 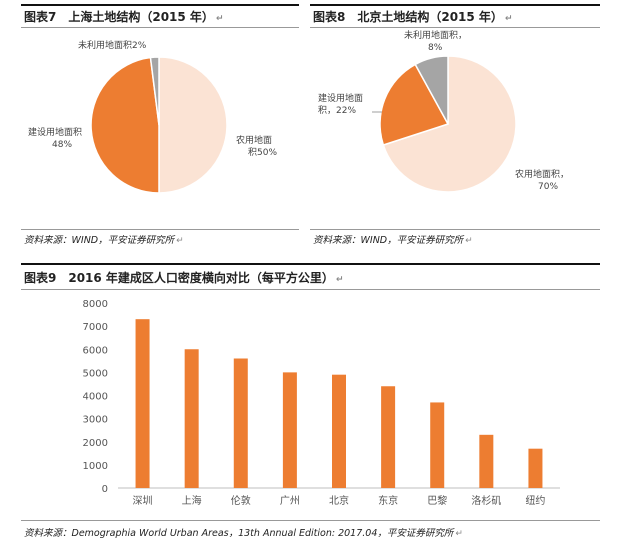 I want to click on x-tick-label: 北京, so click(x=339, y=500).